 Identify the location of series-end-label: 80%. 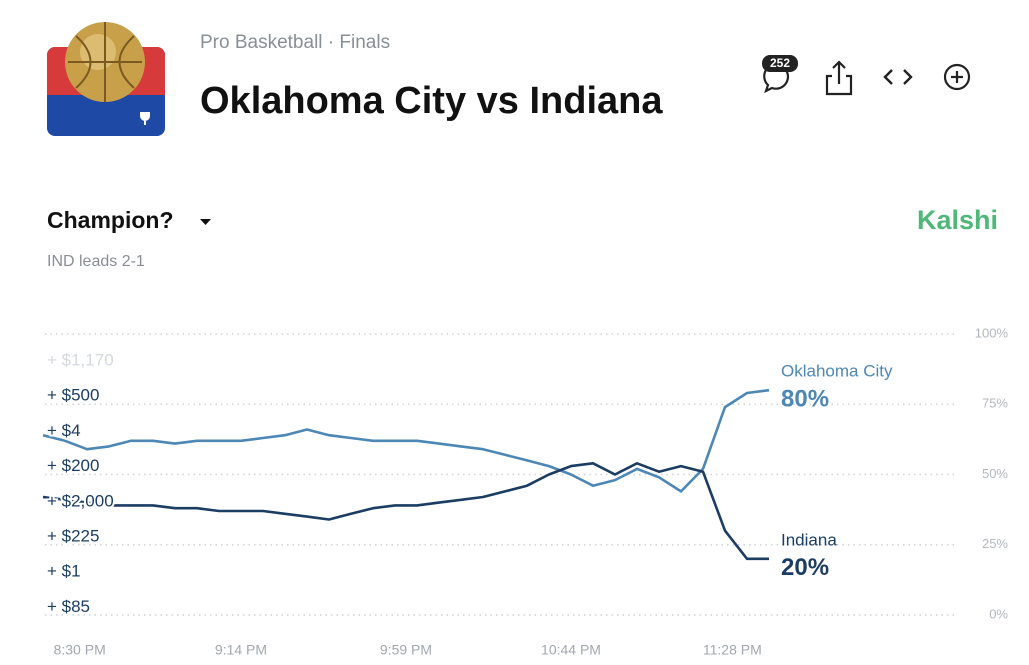
(805, 399).